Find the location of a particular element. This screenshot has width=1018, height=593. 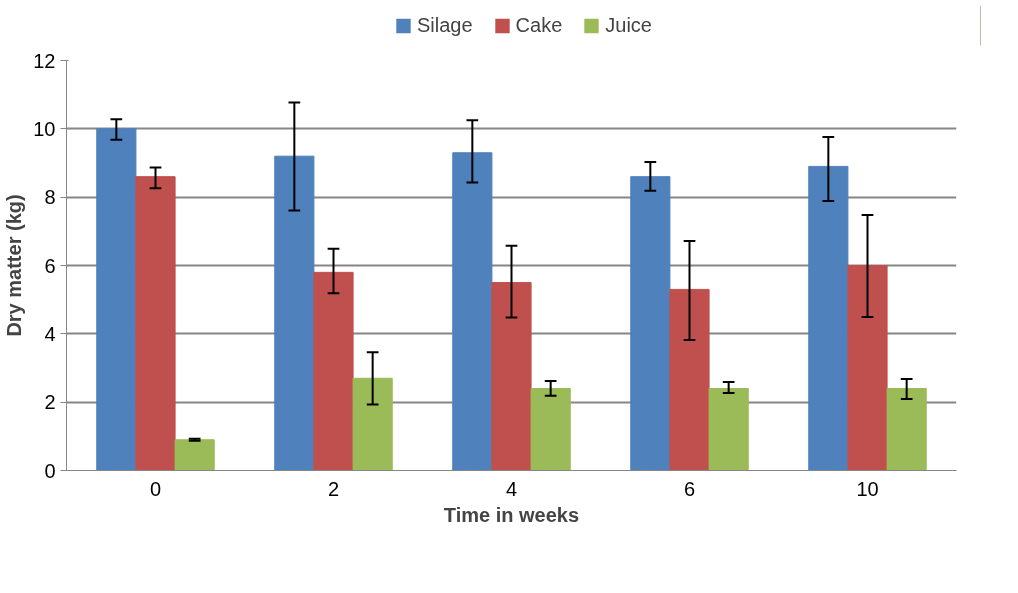

legend-label: Juice is located at coordinates (629, 25).